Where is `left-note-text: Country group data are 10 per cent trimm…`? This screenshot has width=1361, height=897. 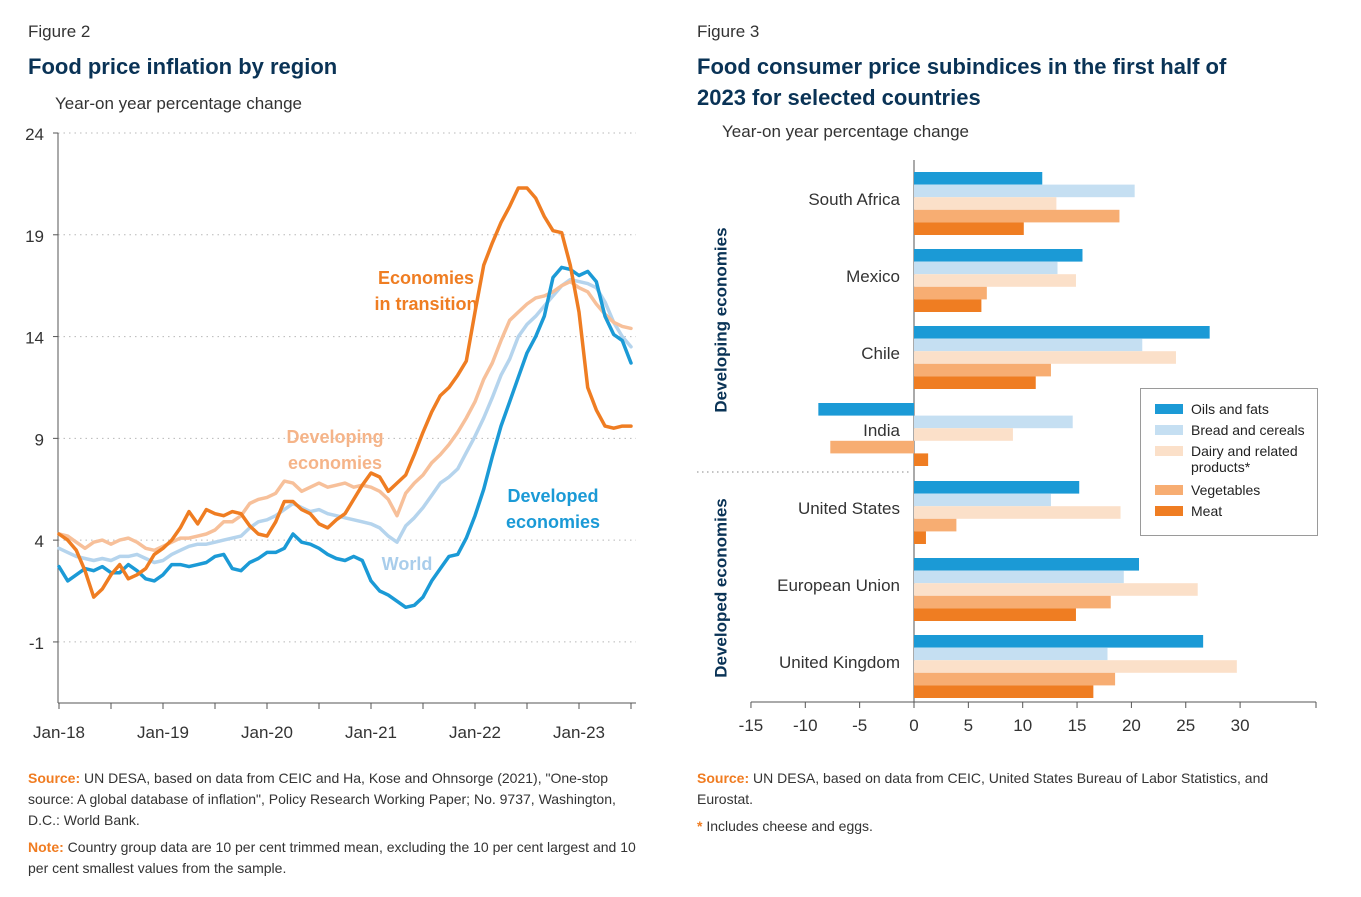 left-note-text: Country group data are 10 per cent trimm… is located at coordinates (332, 857).